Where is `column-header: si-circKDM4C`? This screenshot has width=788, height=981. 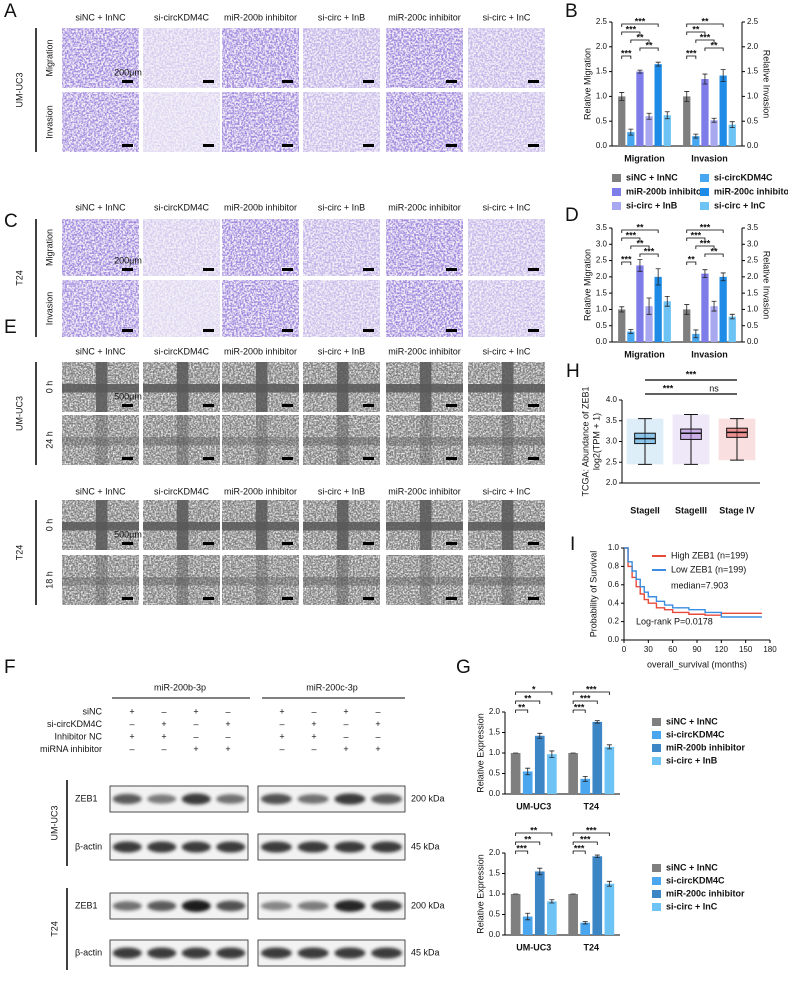
column-header: si-circKDM4C is located at coordinates (181, 17).